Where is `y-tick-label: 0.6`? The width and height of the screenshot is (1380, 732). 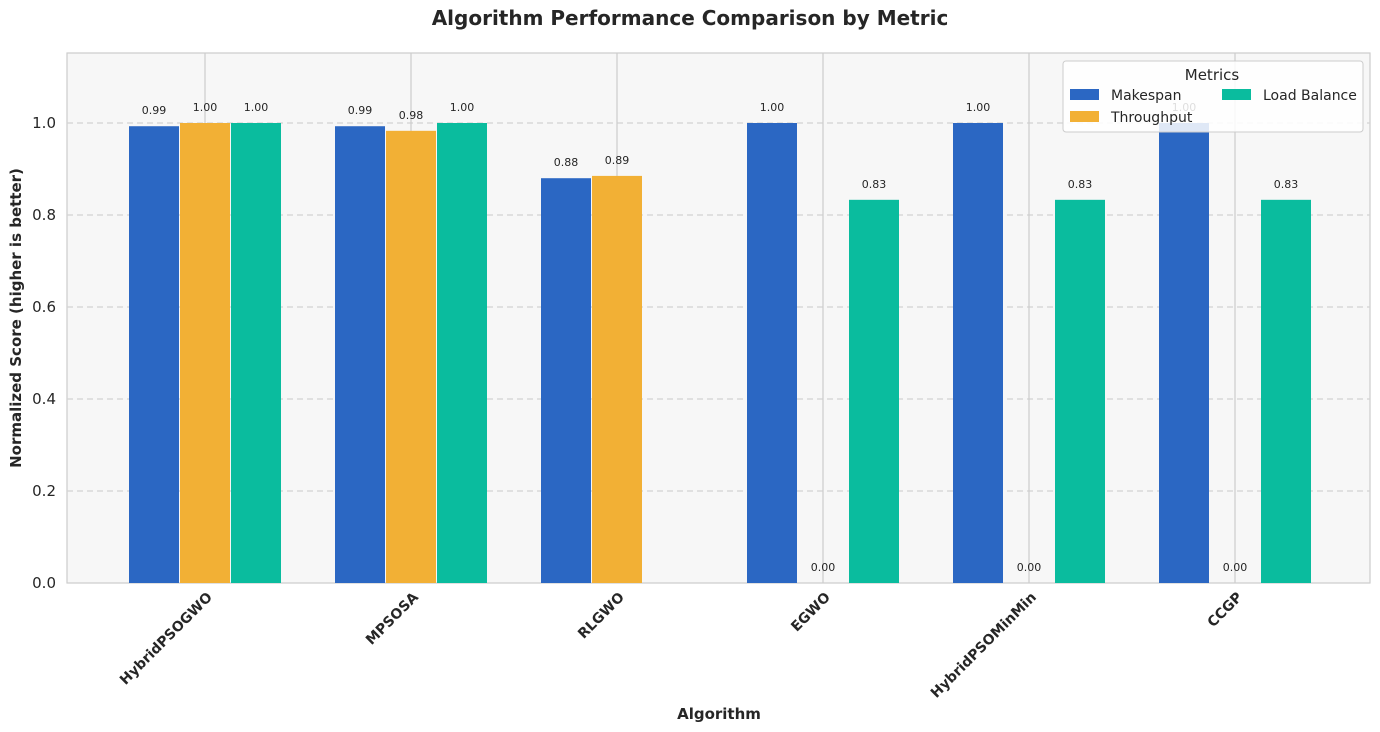
y-tick-label: 0.6 is located at coordinates (44, 307).